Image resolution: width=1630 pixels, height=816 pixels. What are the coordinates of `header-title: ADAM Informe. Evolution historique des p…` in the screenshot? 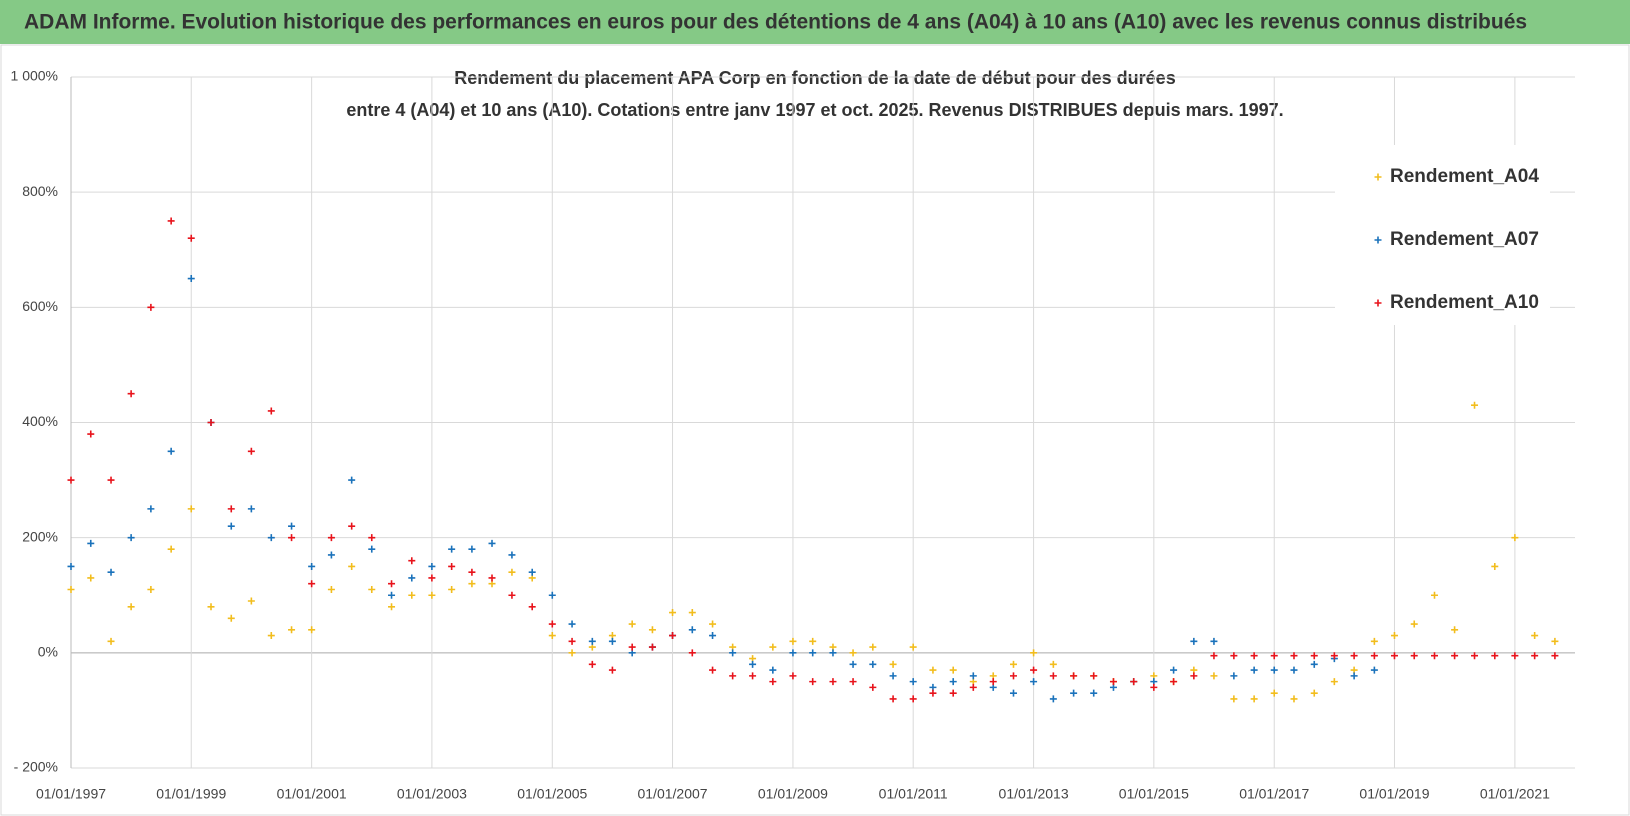 It's located at (775, 22).